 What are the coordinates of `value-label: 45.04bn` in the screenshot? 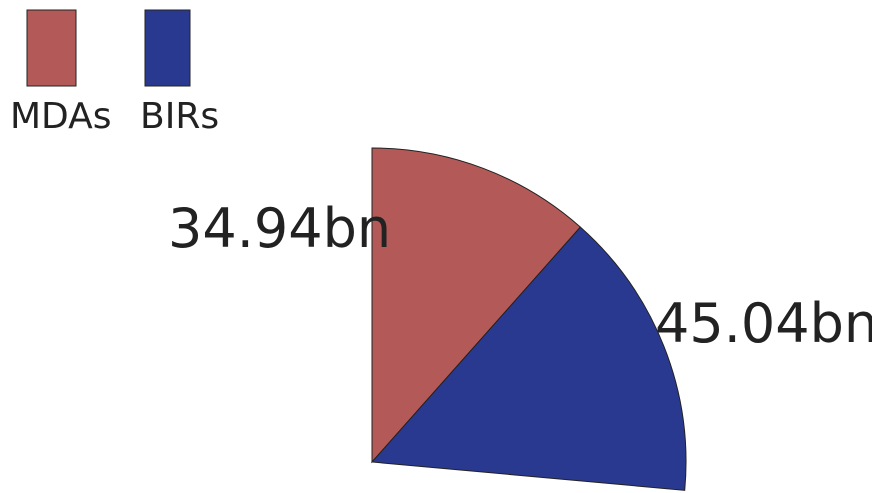 It's located at (763, 323).